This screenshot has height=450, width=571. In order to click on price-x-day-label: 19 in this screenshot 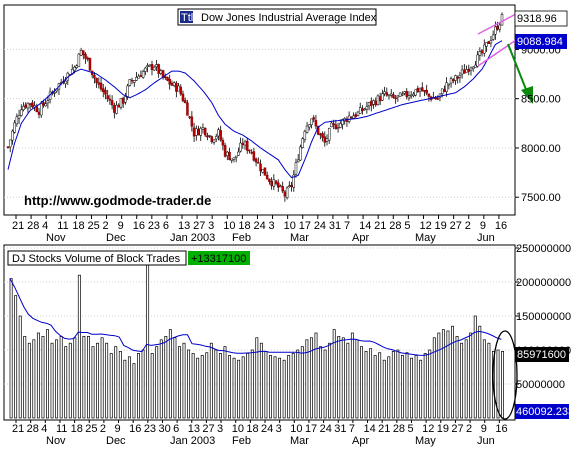, I will do `click(441, 226)`.